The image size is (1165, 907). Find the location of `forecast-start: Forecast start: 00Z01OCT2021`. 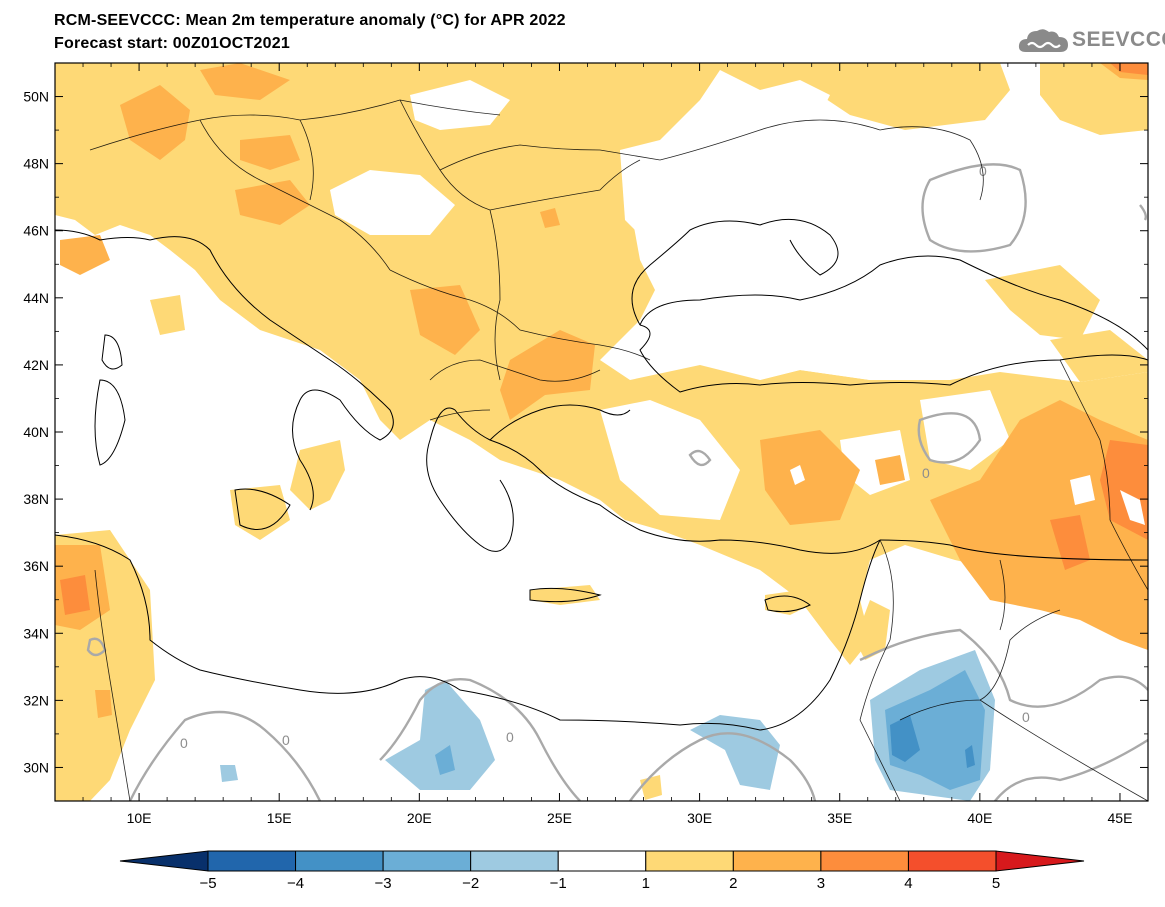

forecast-start: Forecast start: 00Z01OCT2021 is located at coordinates (172, 43).